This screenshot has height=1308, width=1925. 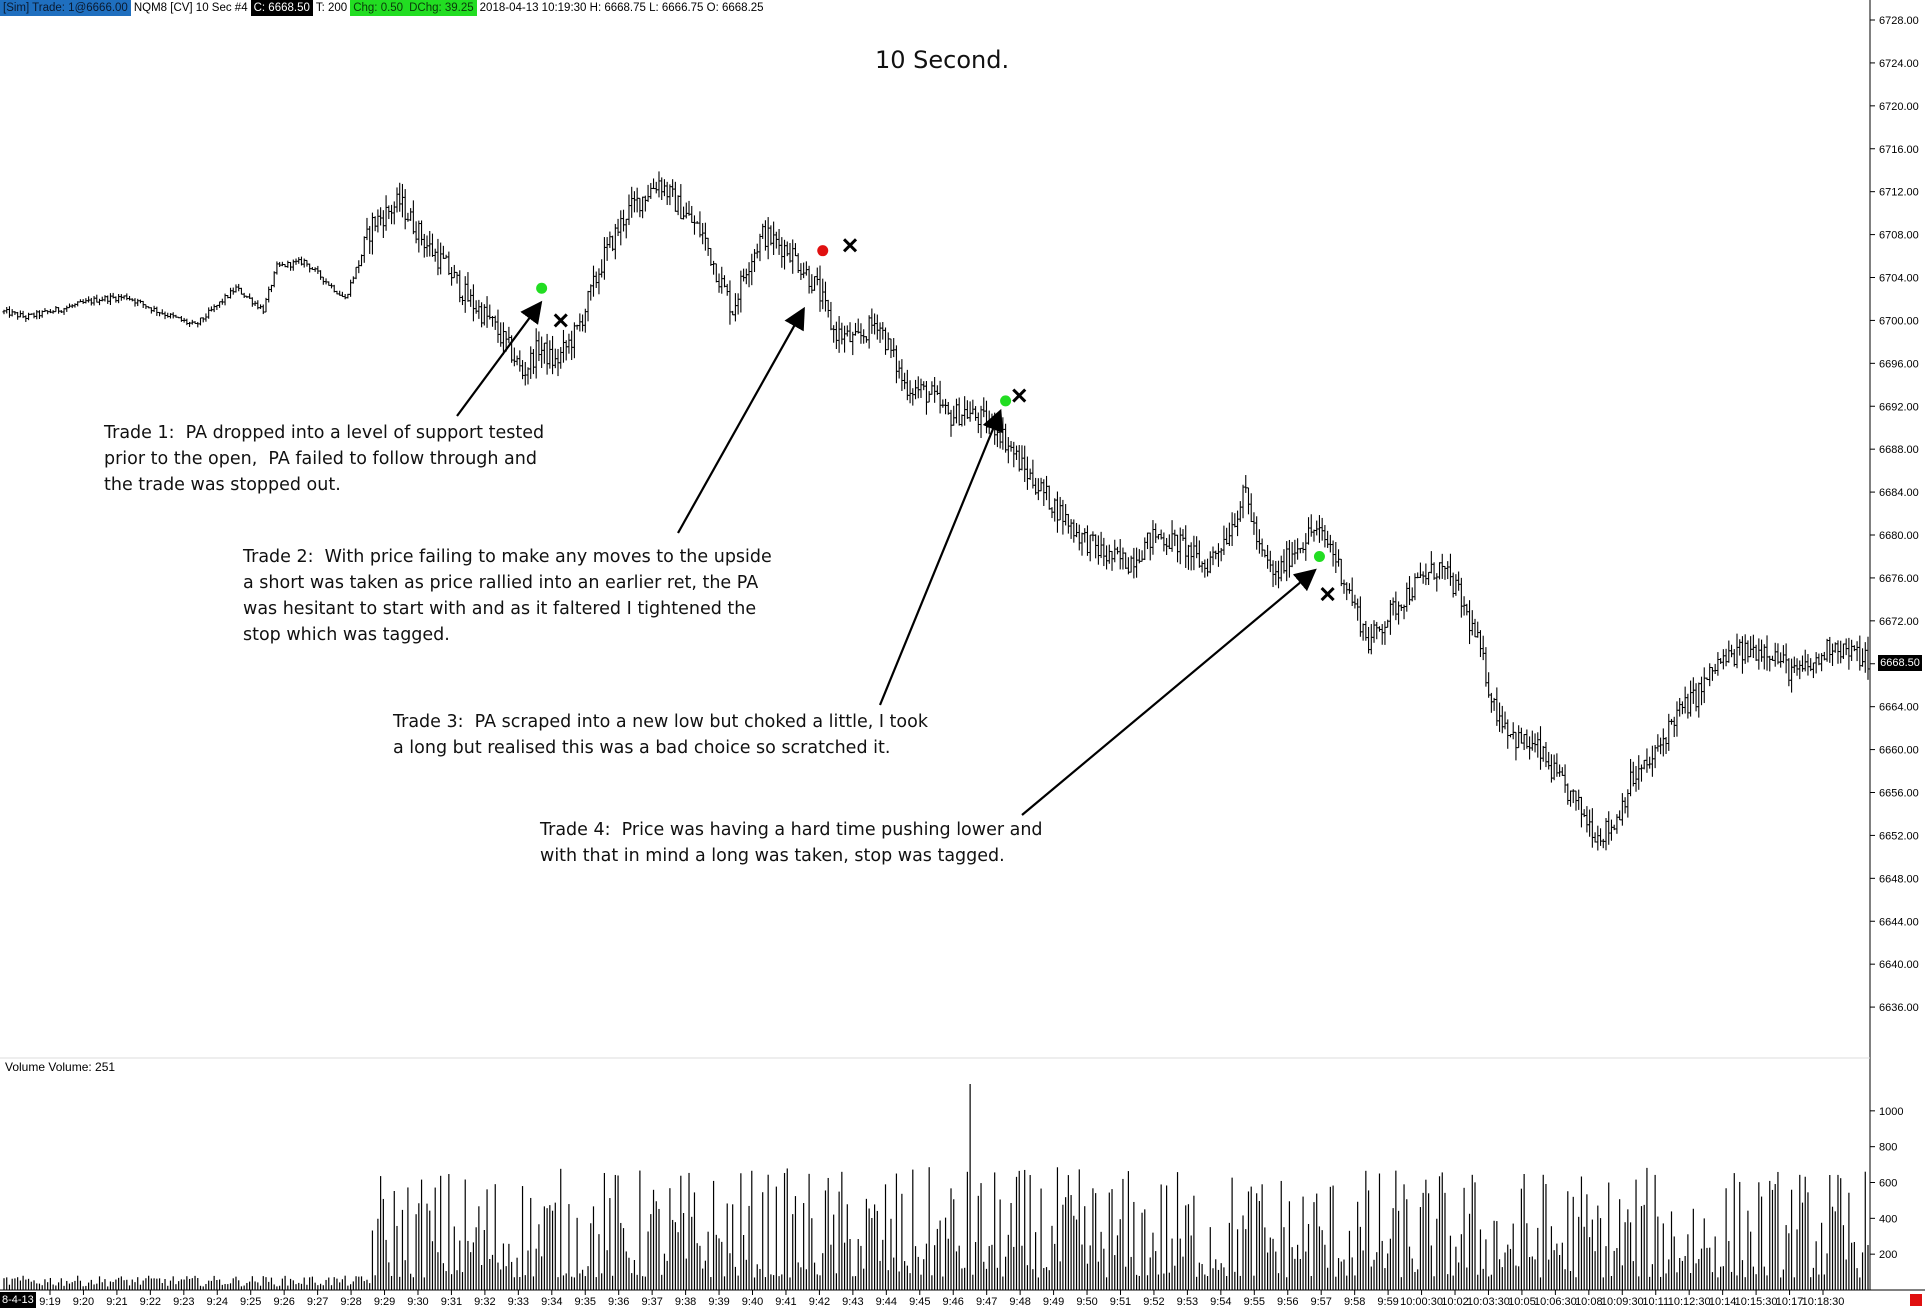 I want to click on time-tick-label: 10:02, so click(x=1455, y=1302).